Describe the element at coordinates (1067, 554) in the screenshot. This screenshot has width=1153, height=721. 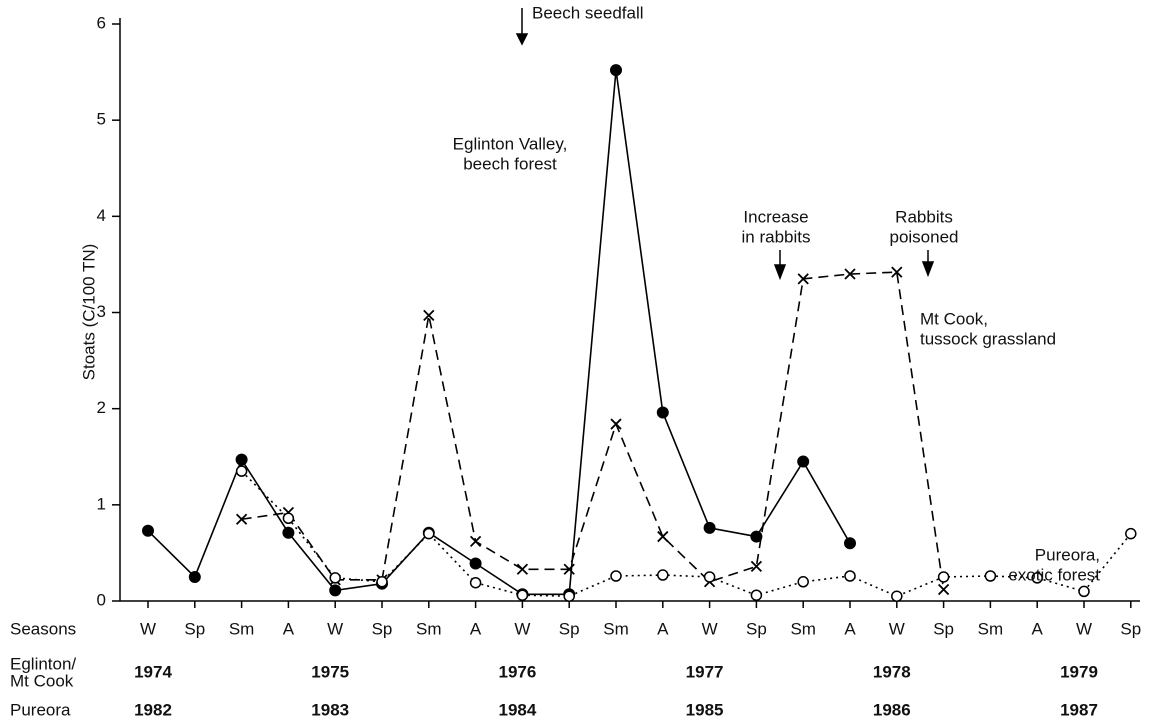
I see `annotation: Pureora,` at that location.